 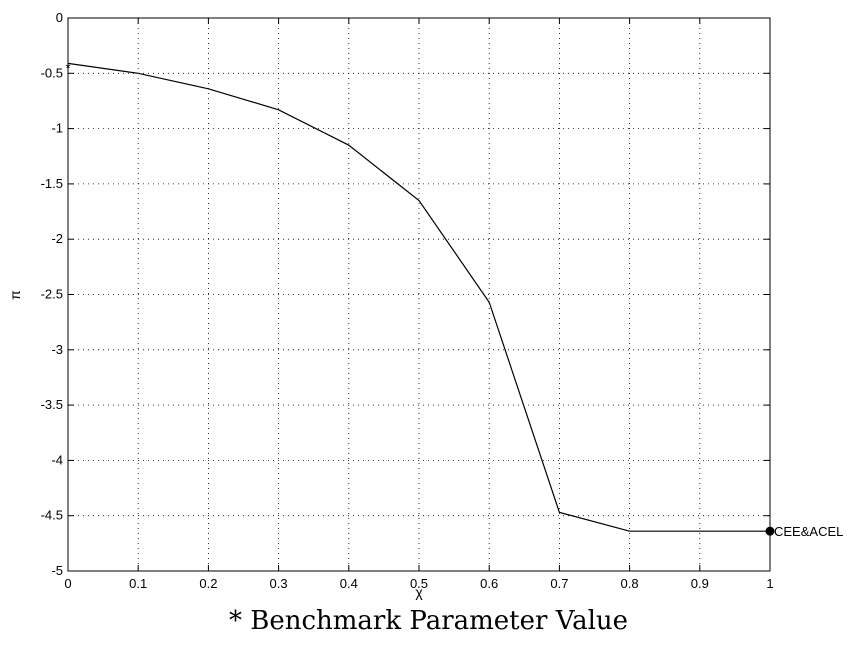 I want to click on x-tick-label: 0.9, so click(x=700, y=583).